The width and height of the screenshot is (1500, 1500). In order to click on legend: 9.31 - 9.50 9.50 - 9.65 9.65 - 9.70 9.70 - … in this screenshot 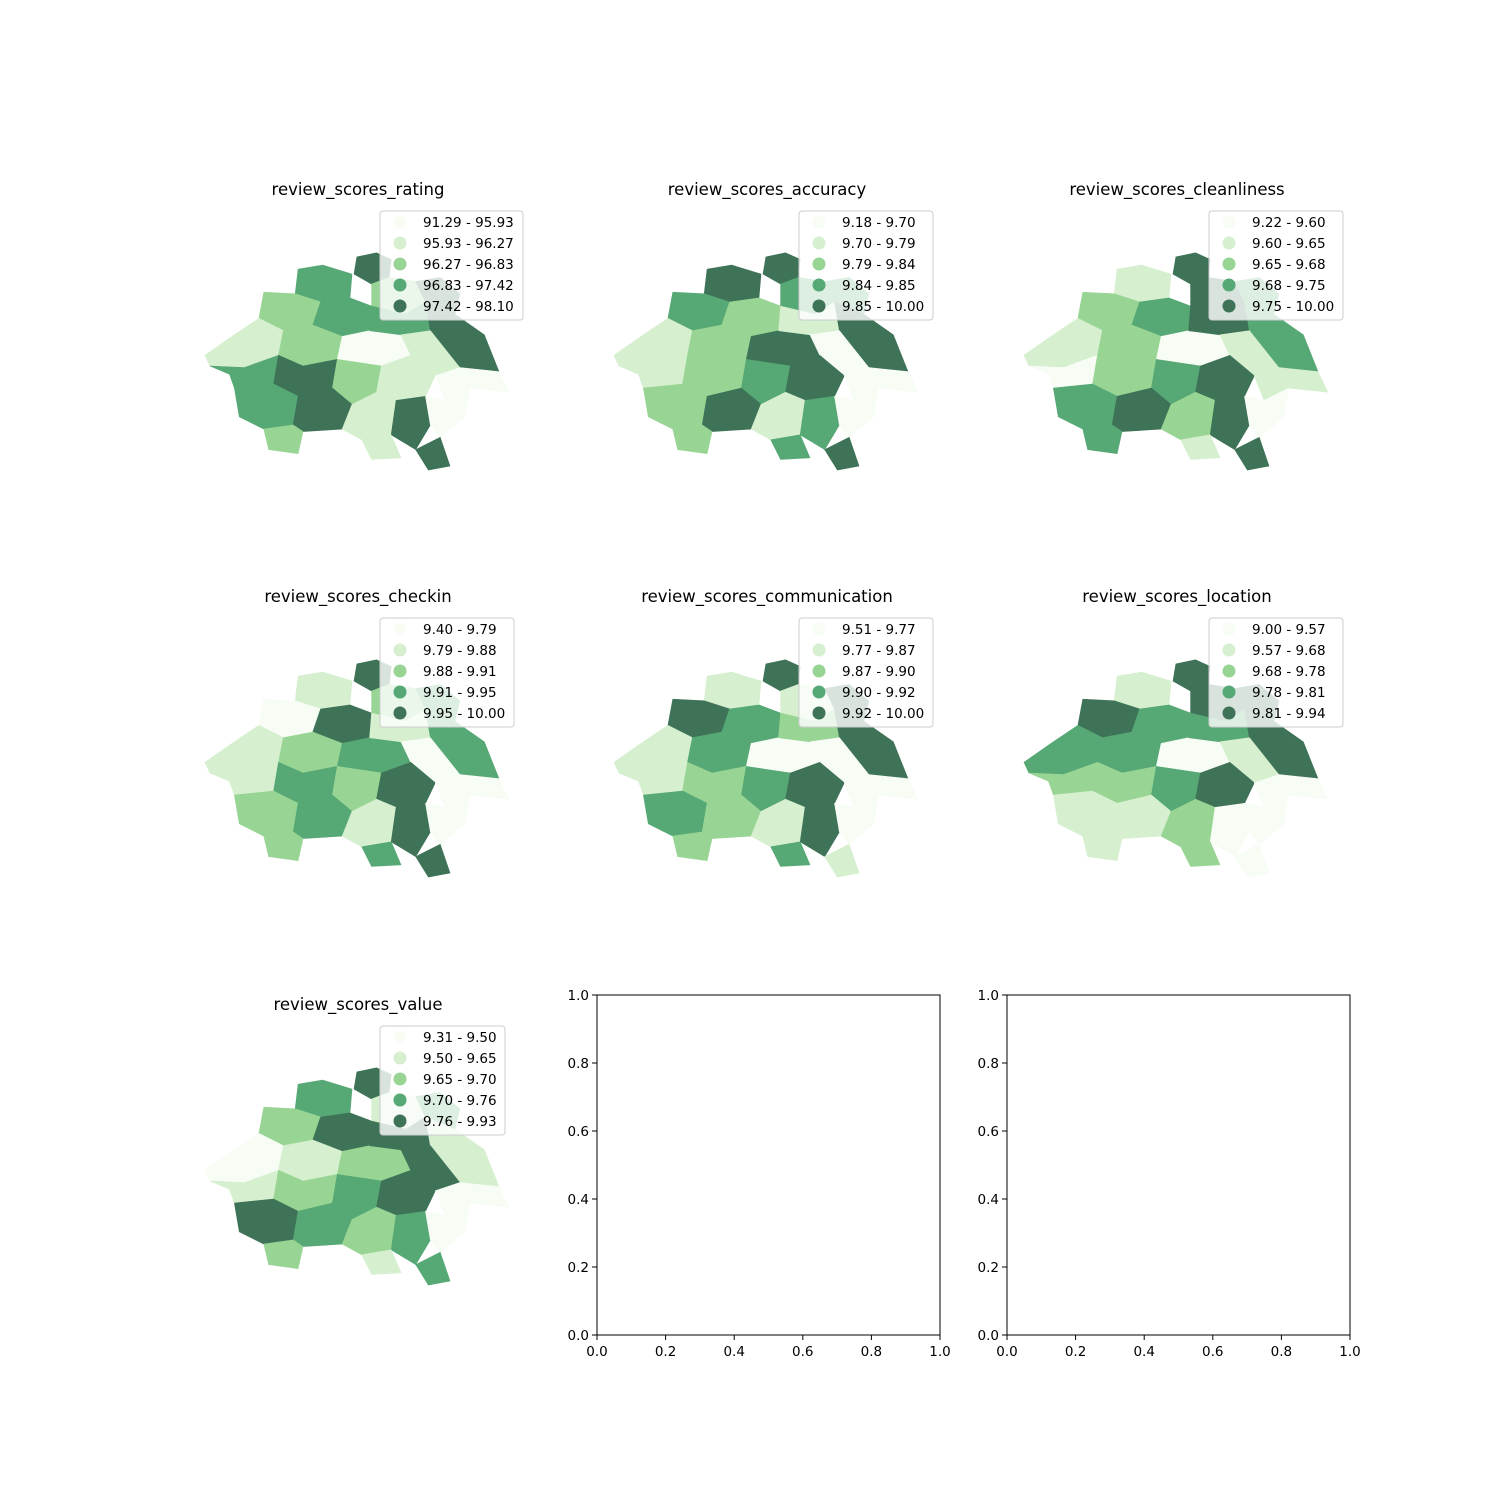, I will do `click(442, 1080)`.